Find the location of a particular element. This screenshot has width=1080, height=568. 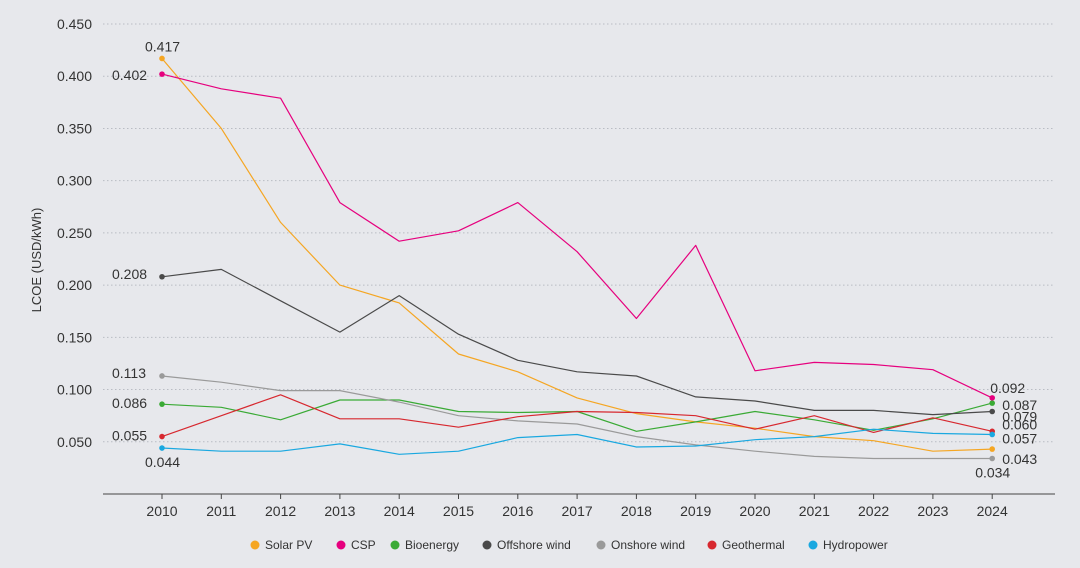

x-tick-label: 2022 is located at coordinates (873, 511).